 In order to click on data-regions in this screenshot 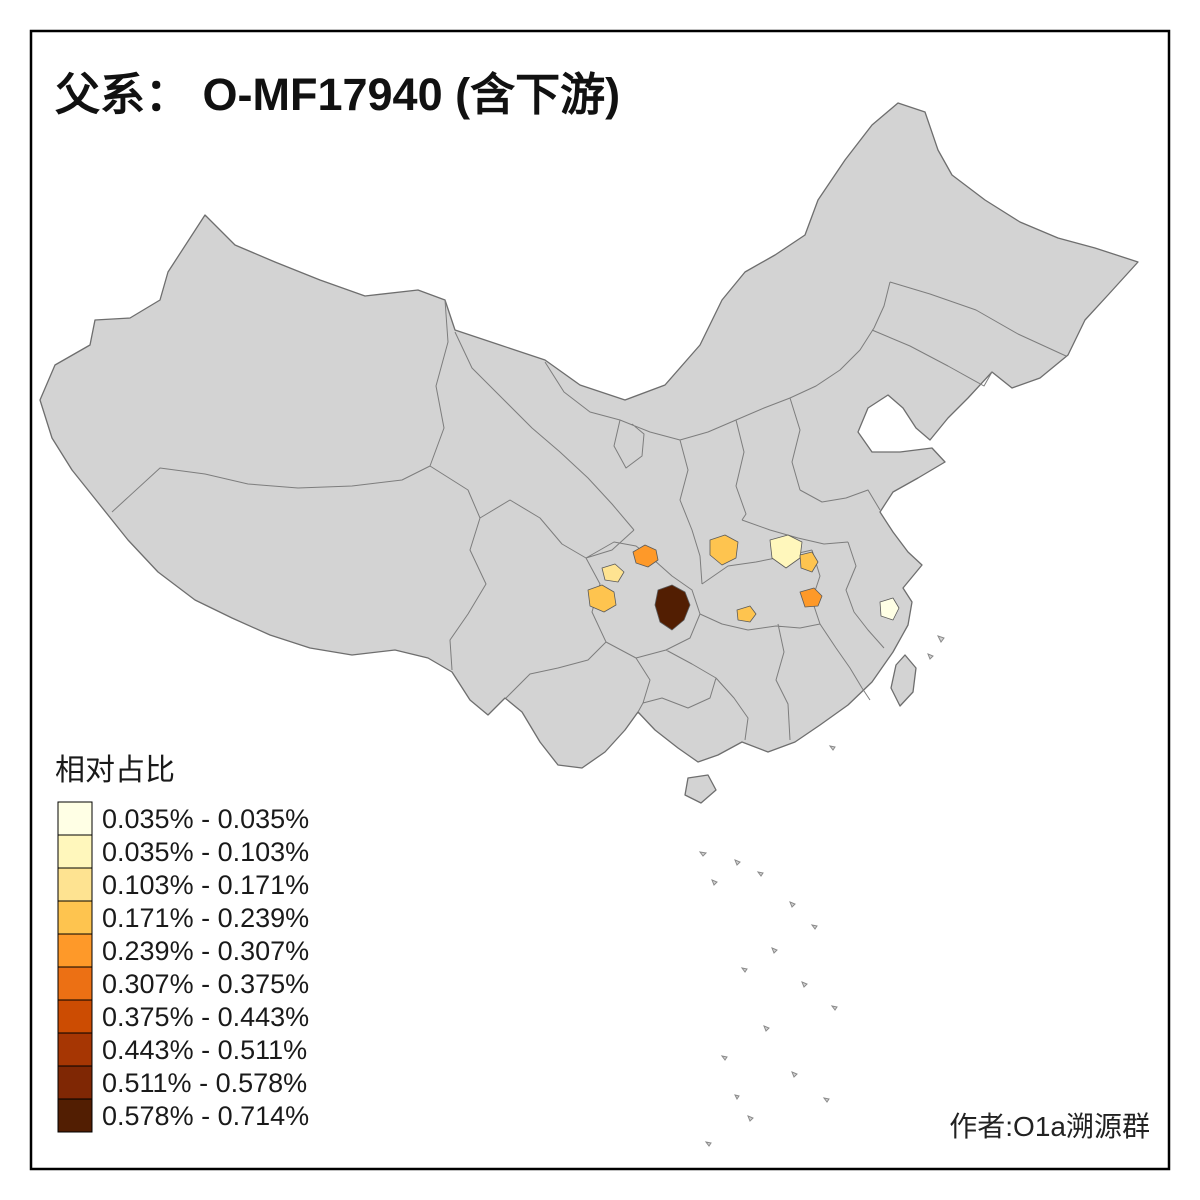, I will do `click(743, 582)`.